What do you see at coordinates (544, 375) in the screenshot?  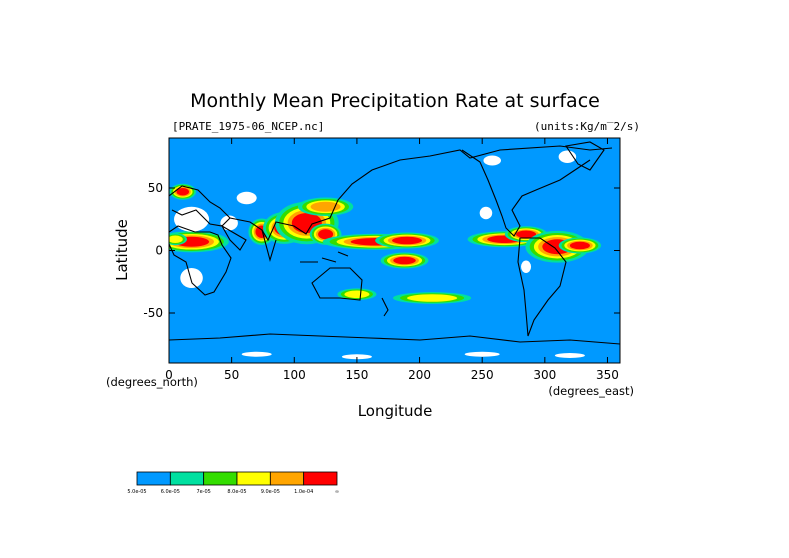 I see `x-tick-label: 300` at bounding box center [544, 375].